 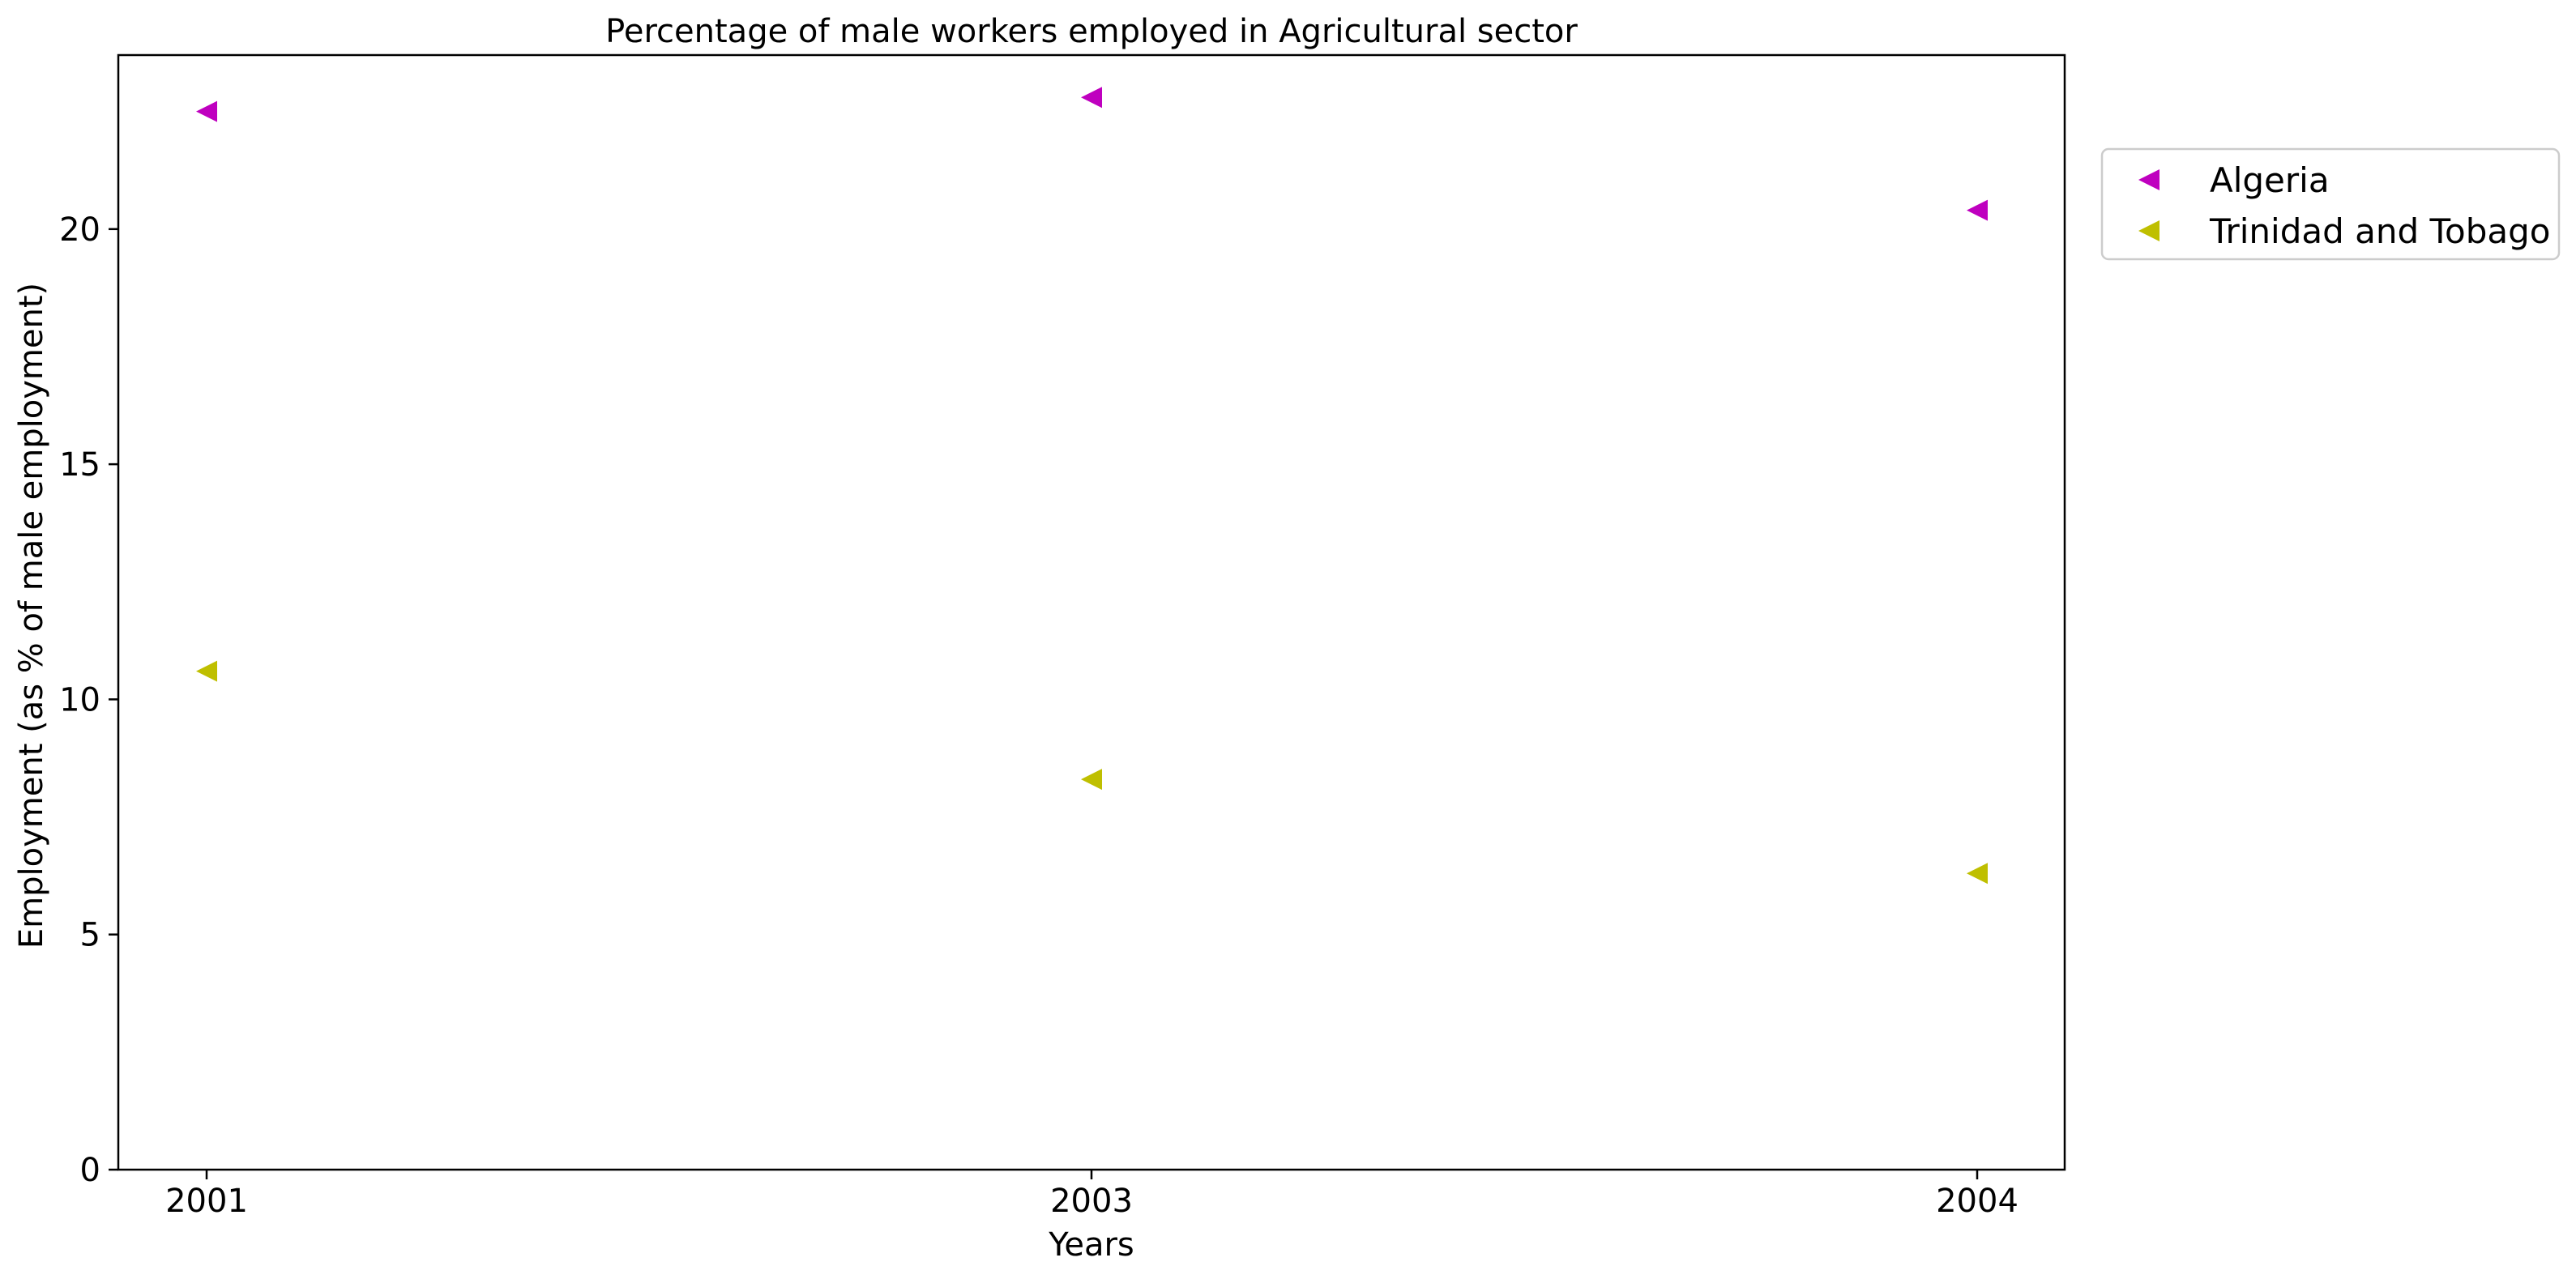 What do you see at coordinates (1091, 1201) in the screenshot?
I see `x-tick-label: 2003` at bounding box center [1091, 1201].